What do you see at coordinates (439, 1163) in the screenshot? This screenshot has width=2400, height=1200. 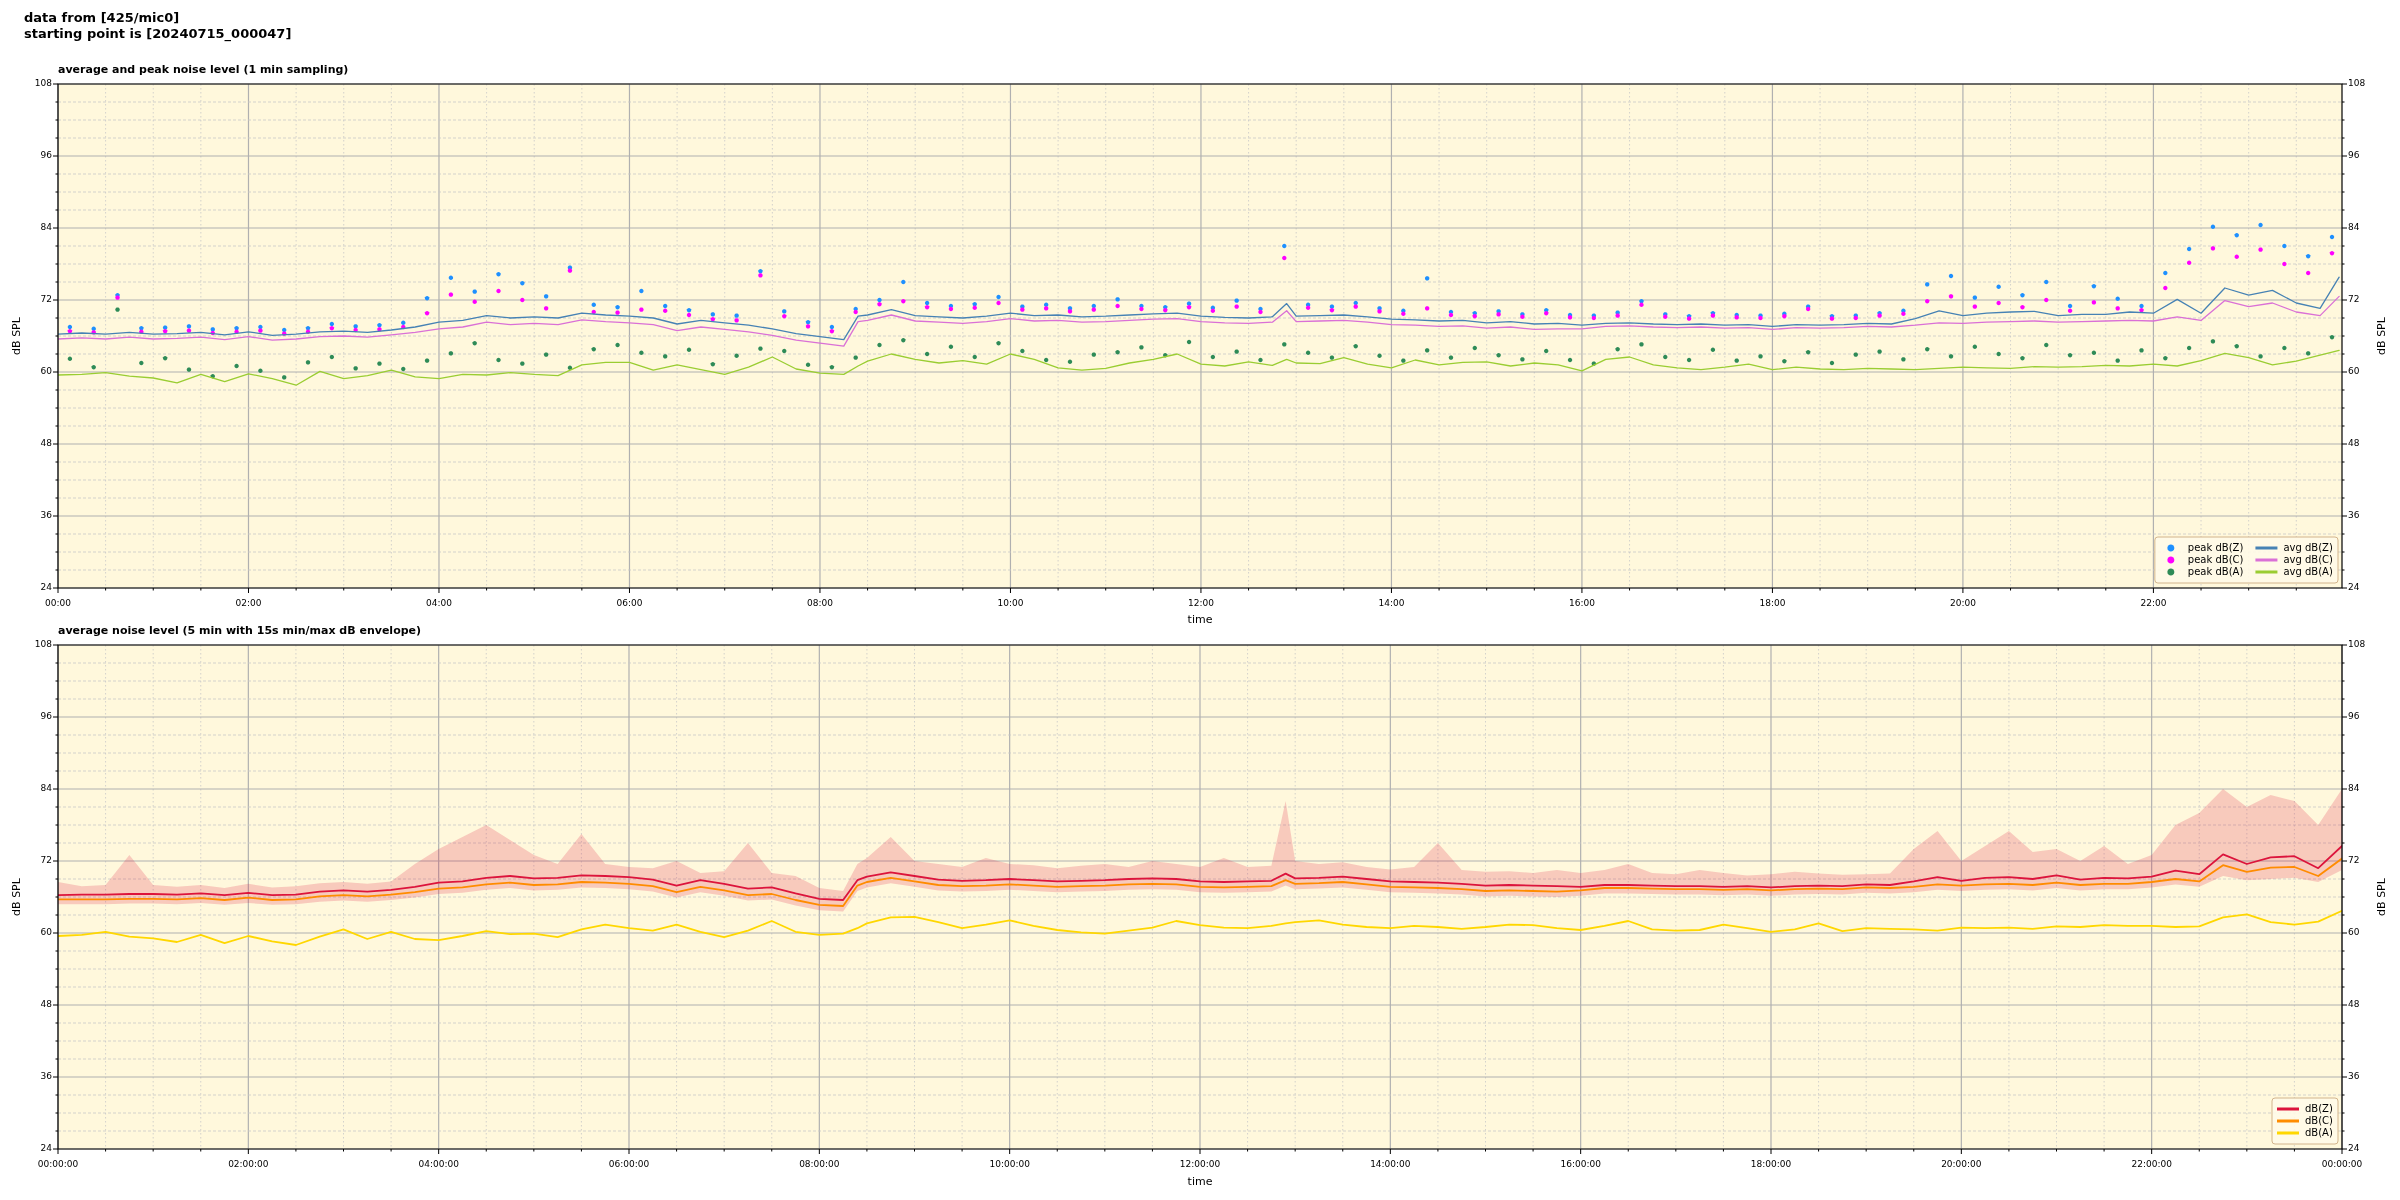 I see `x-tick-label: 04:00:00` at bounding box center [439, 1163].